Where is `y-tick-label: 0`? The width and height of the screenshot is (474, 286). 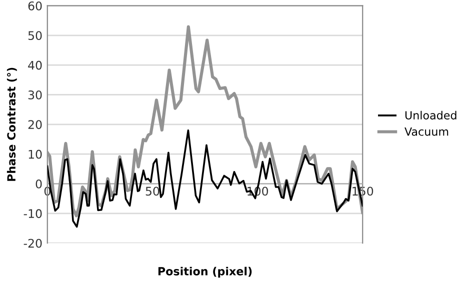
y-tick-label: 0 is located at coordinates (39, 183).